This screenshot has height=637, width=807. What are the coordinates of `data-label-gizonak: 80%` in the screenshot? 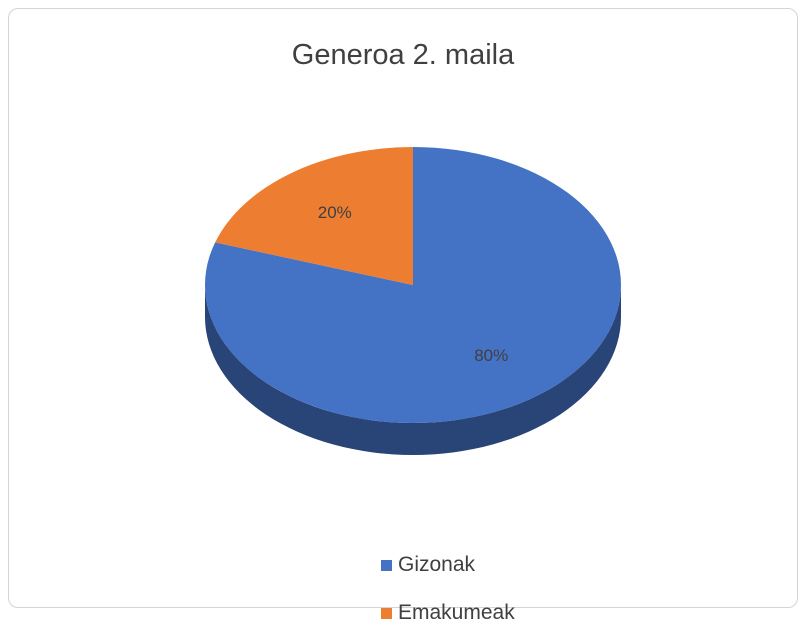 It's located at (491, 355).